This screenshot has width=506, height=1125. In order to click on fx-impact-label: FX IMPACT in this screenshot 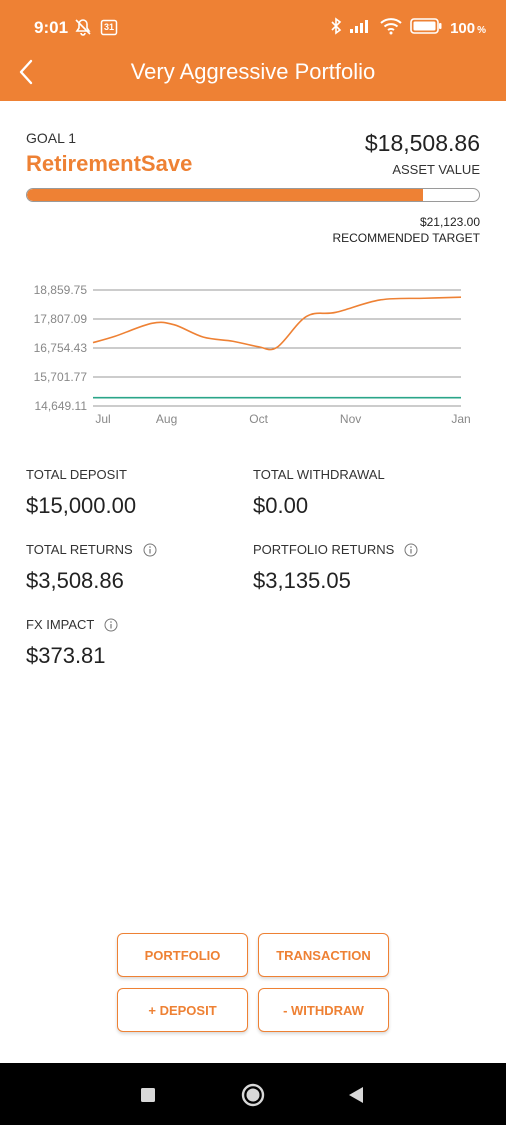, I will do `click(72, 624)`.